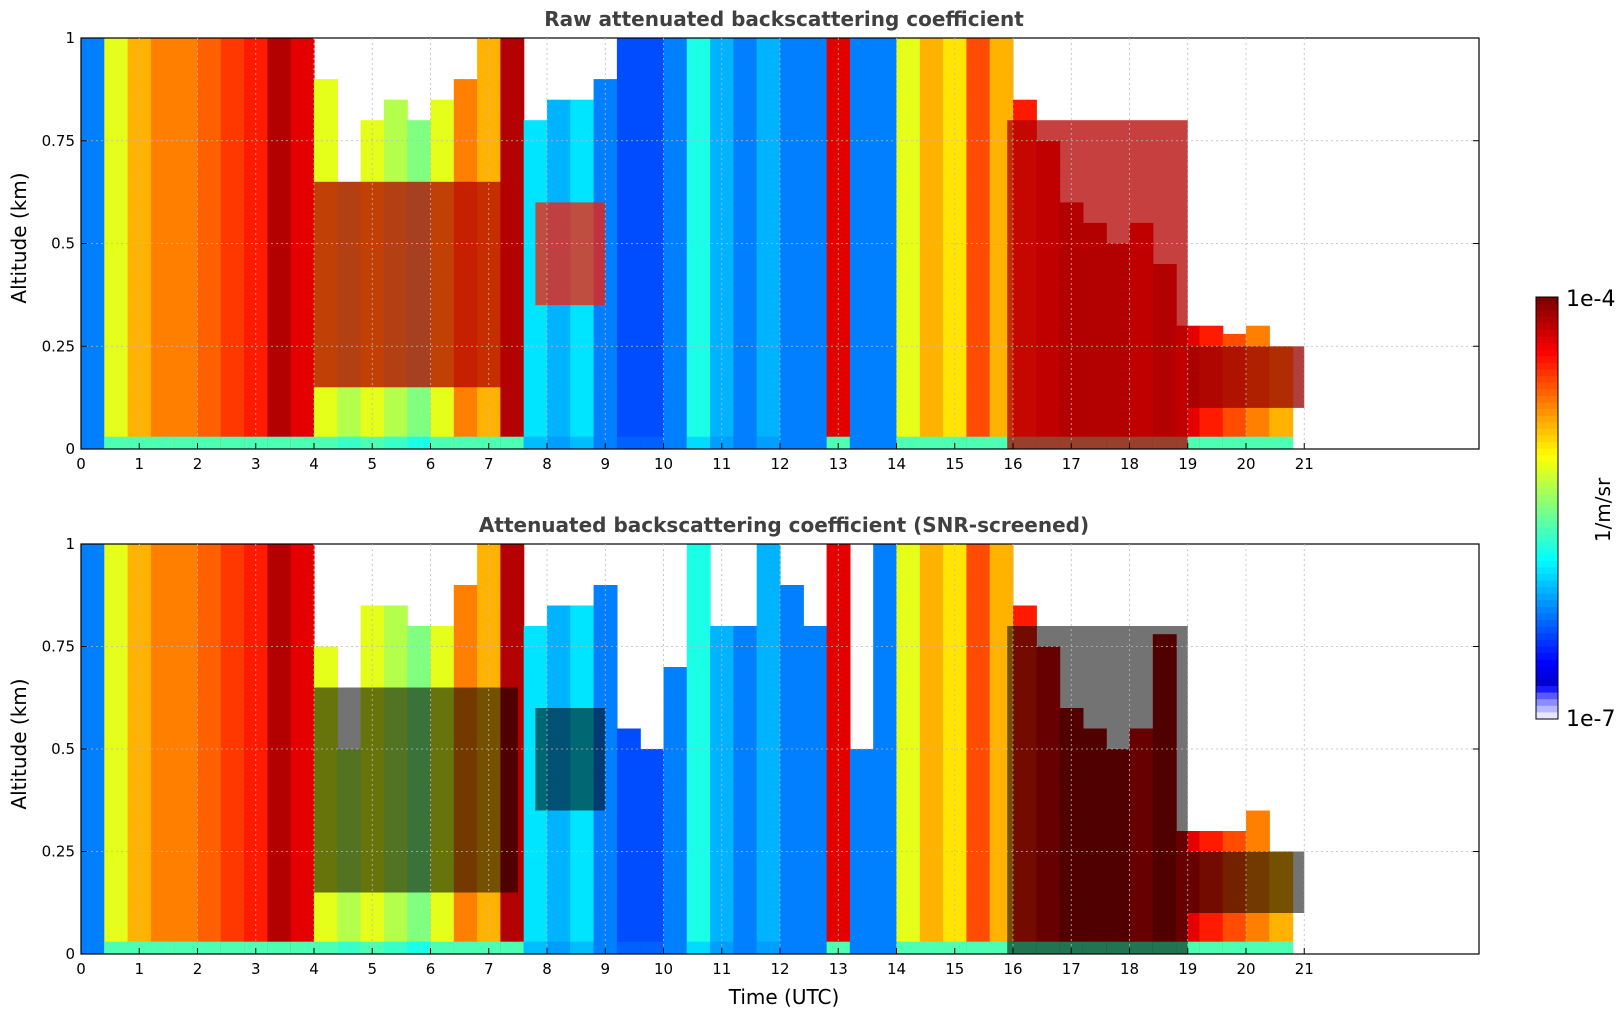  I want to click on x-tick-label: 3, so click(256, 464).